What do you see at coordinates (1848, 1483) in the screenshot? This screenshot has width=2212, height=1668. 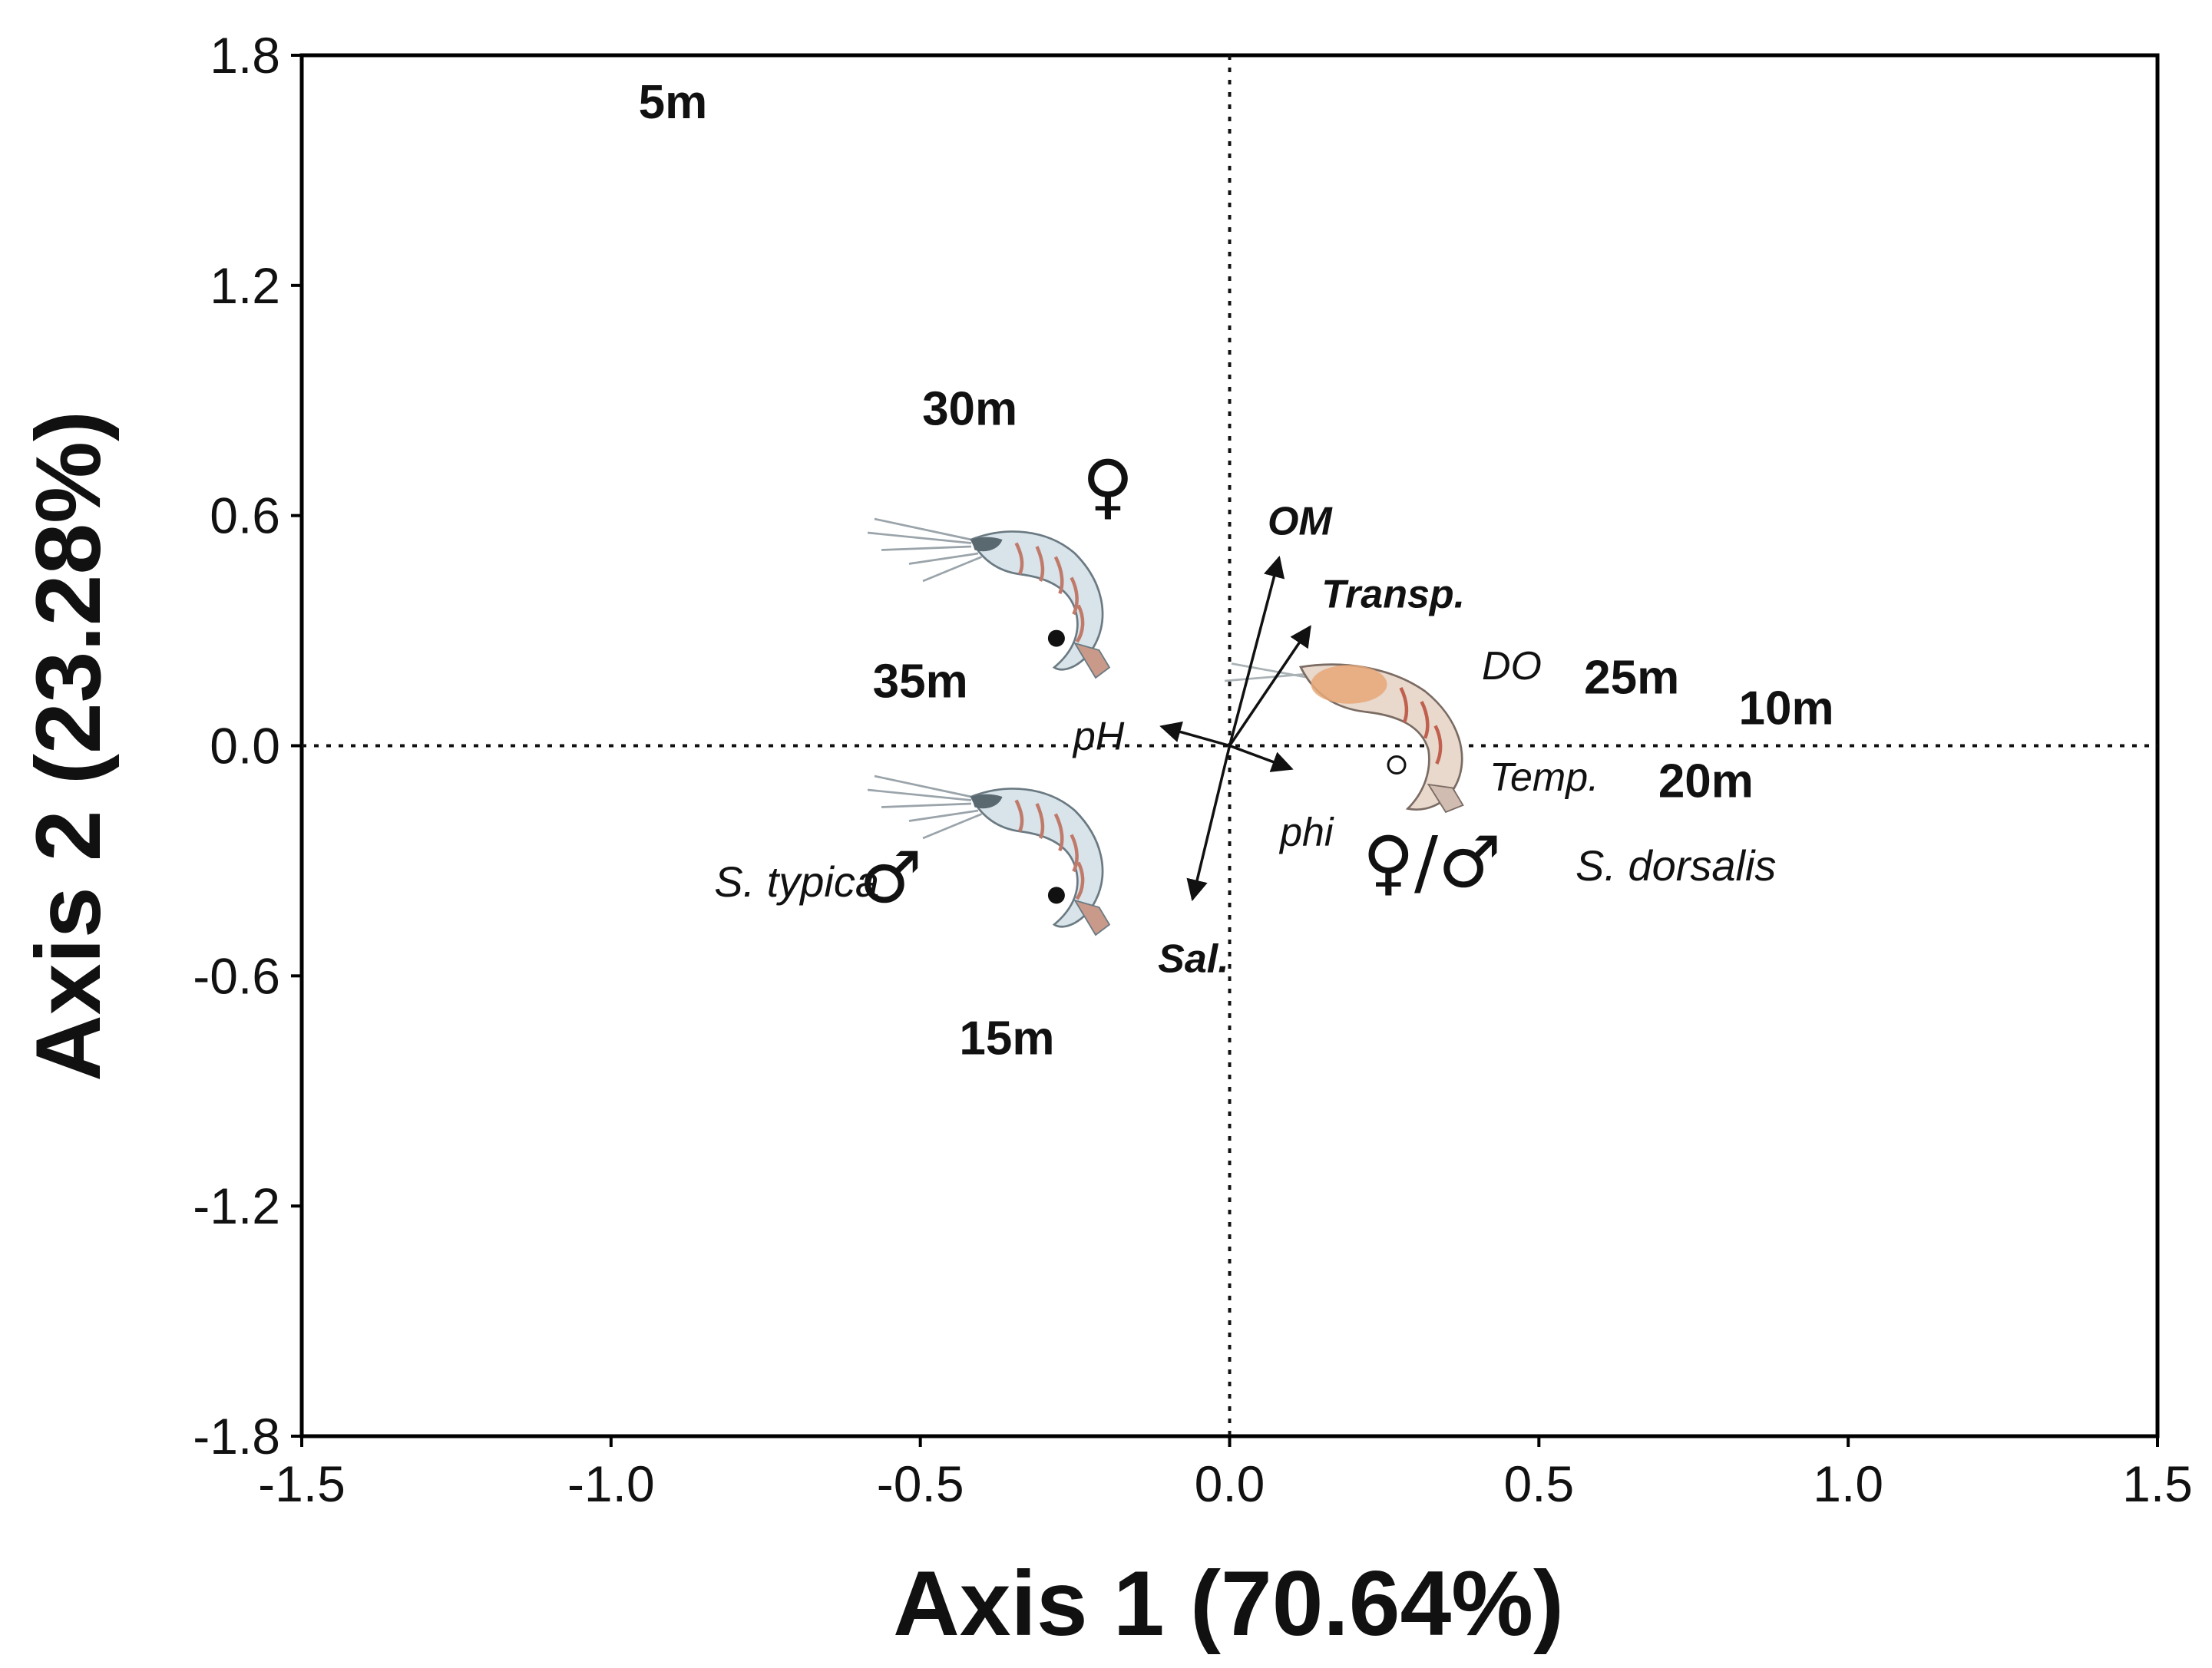 I see `x-tick-label: 1.0` at bounding box center [1848, 1483].